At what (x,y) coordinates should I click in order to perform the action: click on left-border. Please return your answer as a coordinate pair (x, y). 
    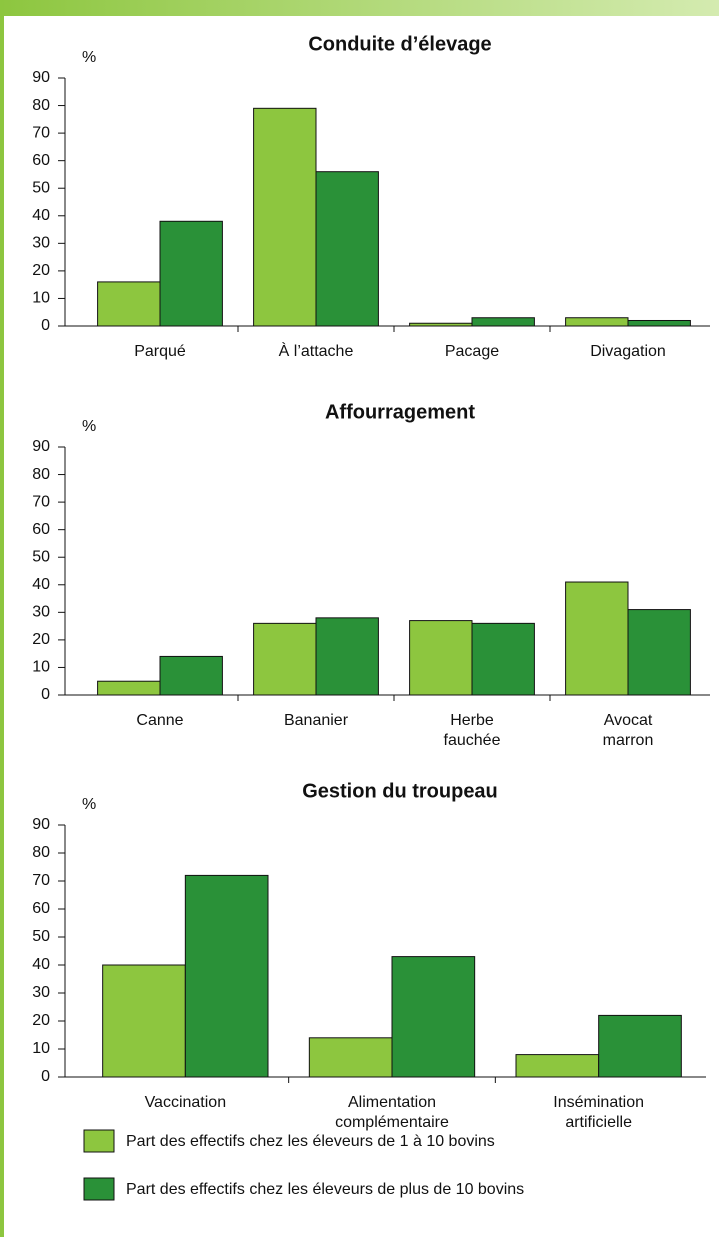
    Looking at the image, I should click on (2, 618).